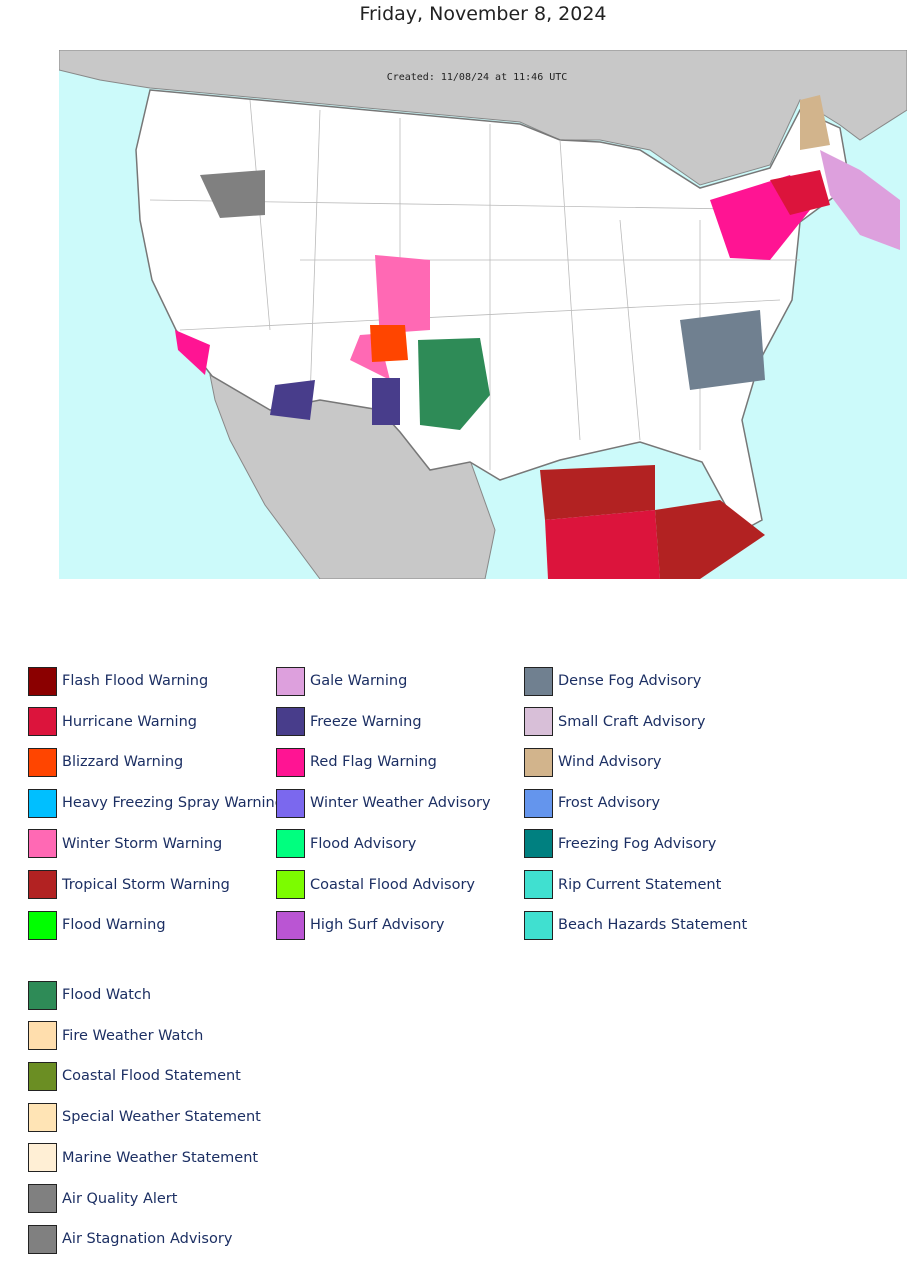 This screenshot has width=917, height=1280. What do you see at coordinates (114, 925) in the screenshot?
I see `legend-label: Flood Warning` at bounding box center [114, 925].